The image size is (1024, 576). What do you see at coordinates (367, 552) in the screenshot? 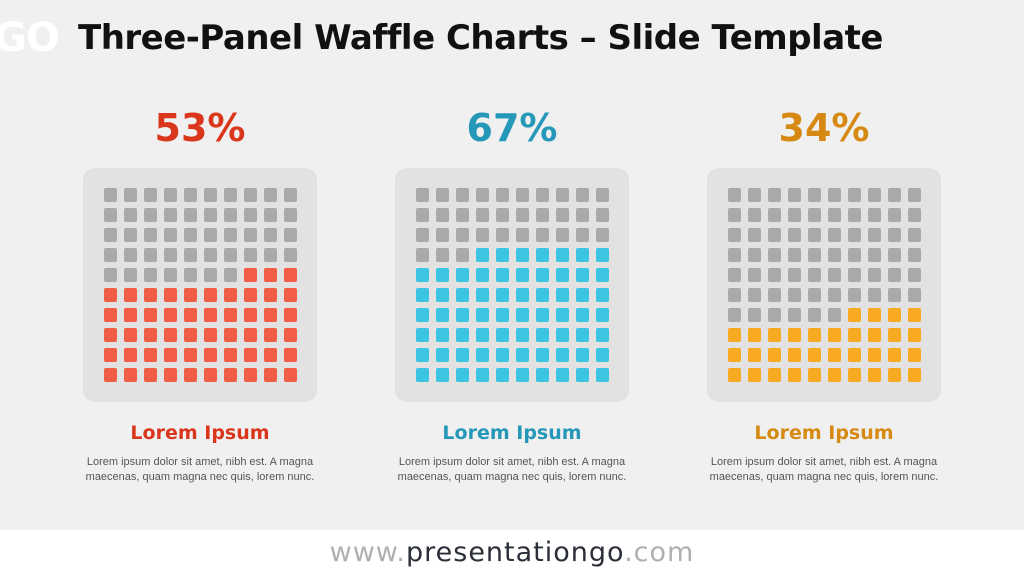
I see `footer-prefix: www.` at bounding box center [367, 552].